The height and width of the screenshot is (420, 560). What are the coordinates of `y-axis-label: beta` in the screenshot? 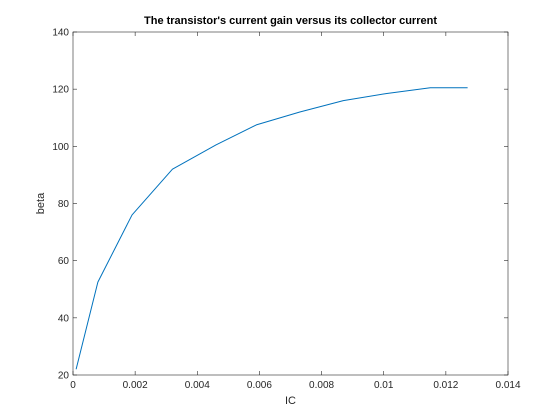 It's located at (41, 203).